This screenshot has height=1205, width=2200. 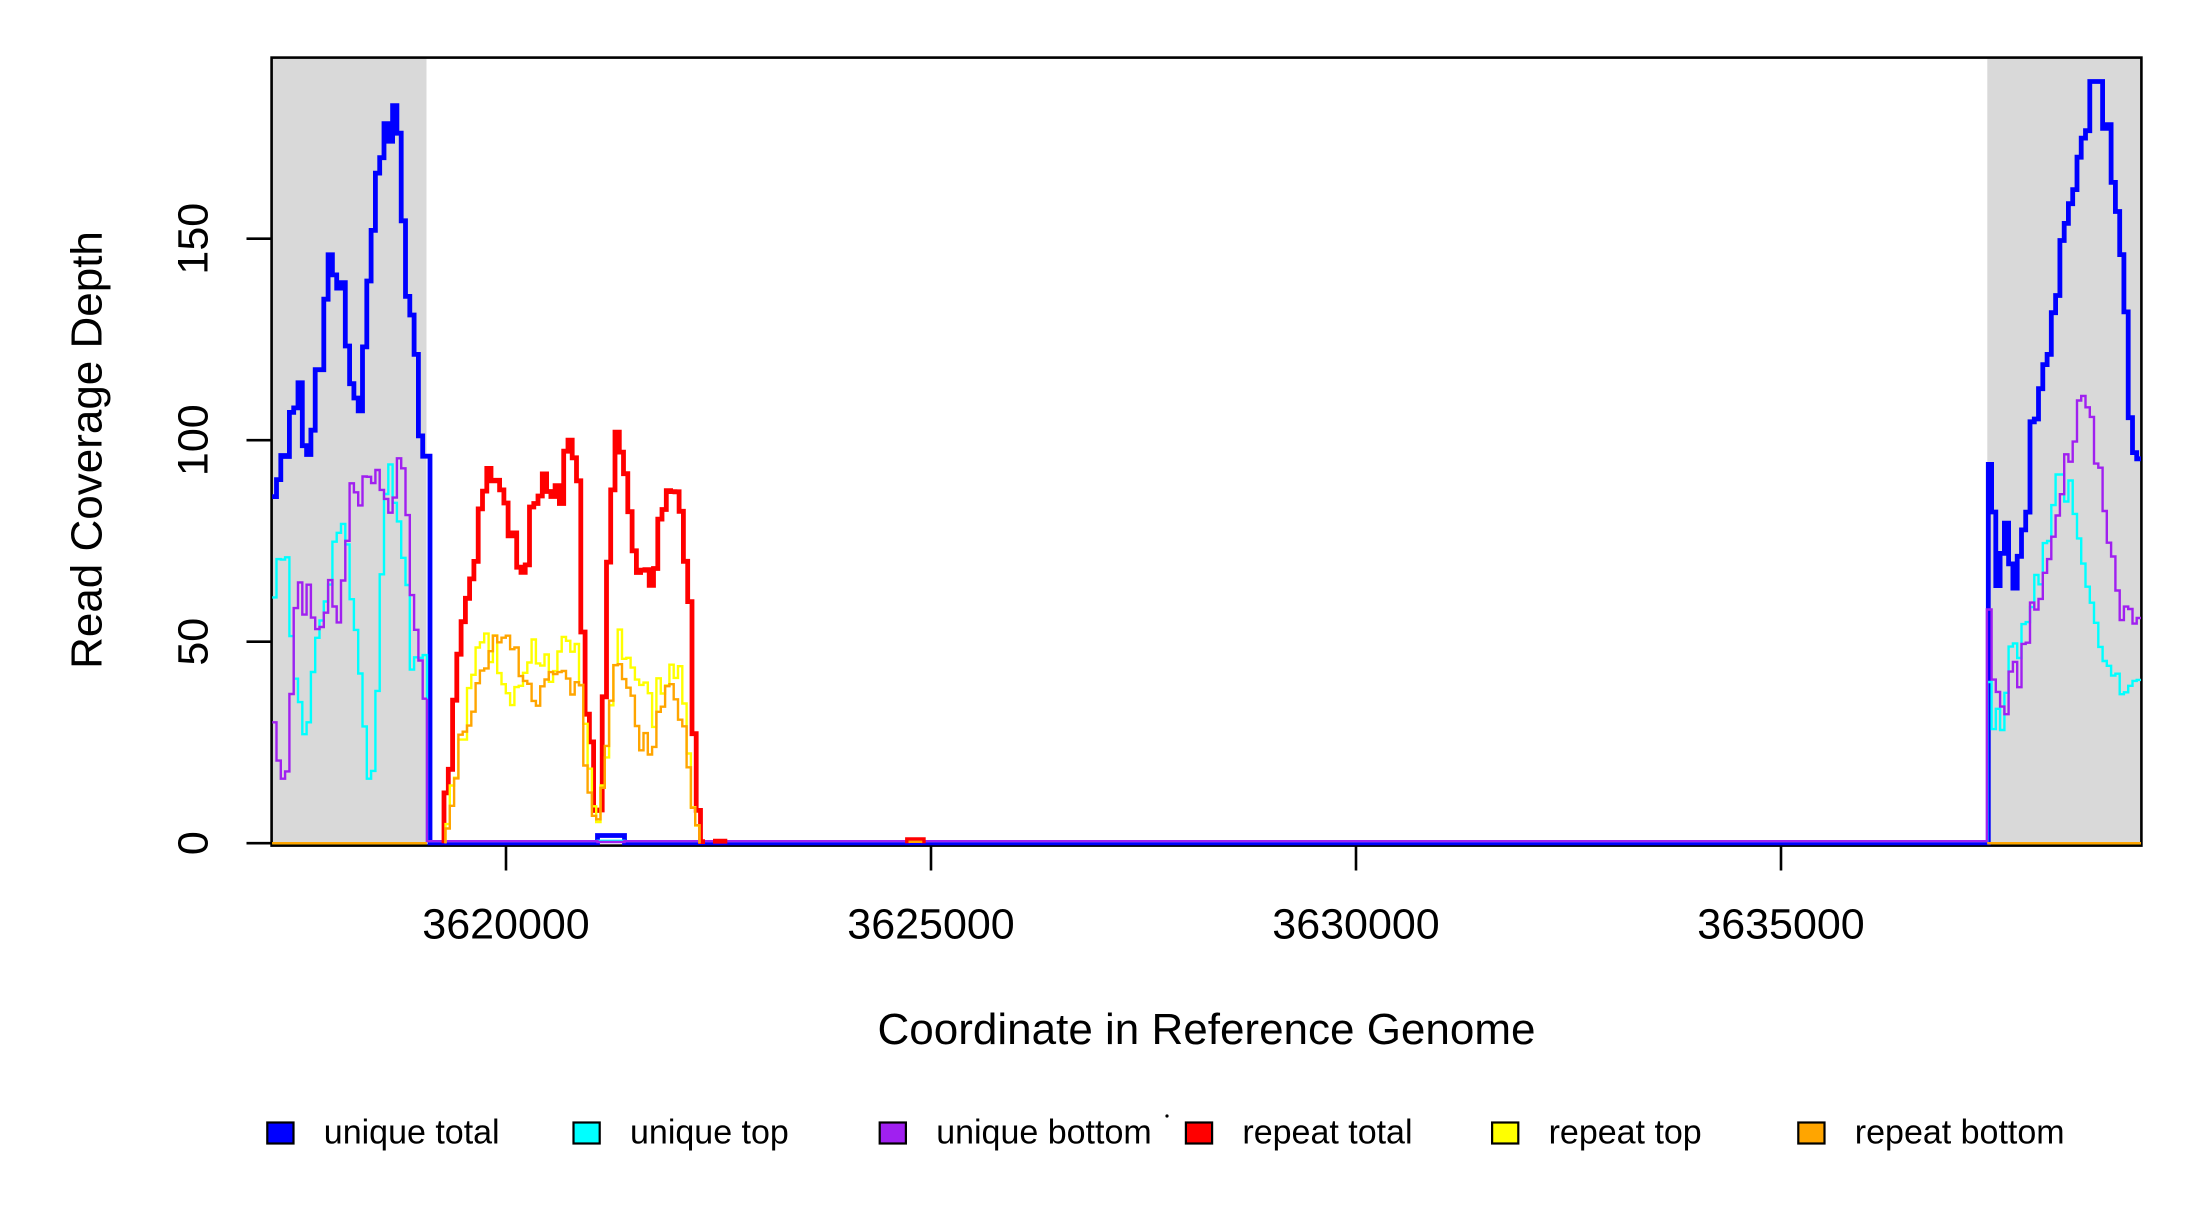 What do you see at coordinates (194, 239) in the screenshot?
I see `svg-text: 150` at bounding box center [194, 239].